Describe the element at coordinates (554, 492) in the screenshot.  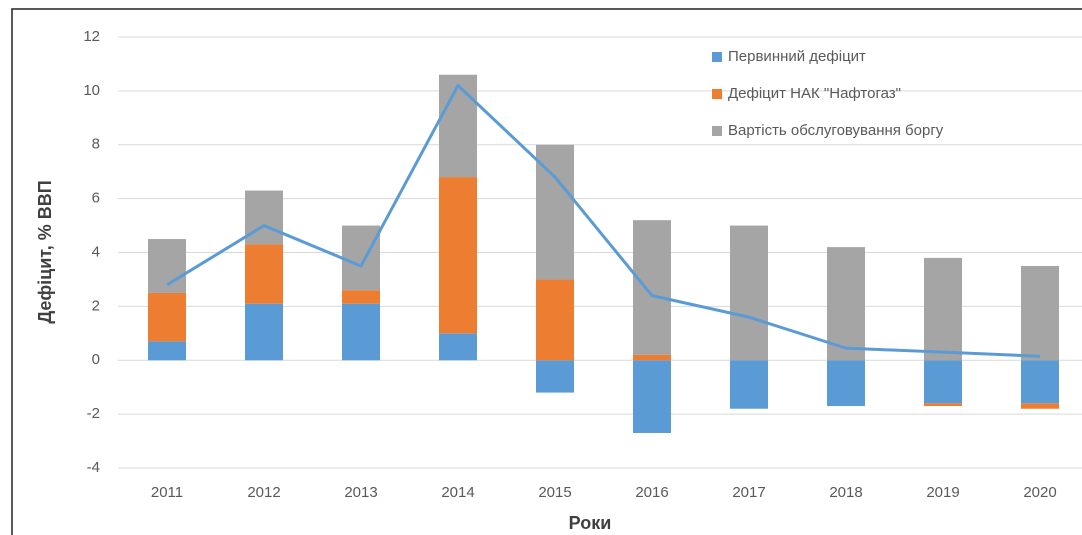
I see `x-tick-label: 2015` at that location.